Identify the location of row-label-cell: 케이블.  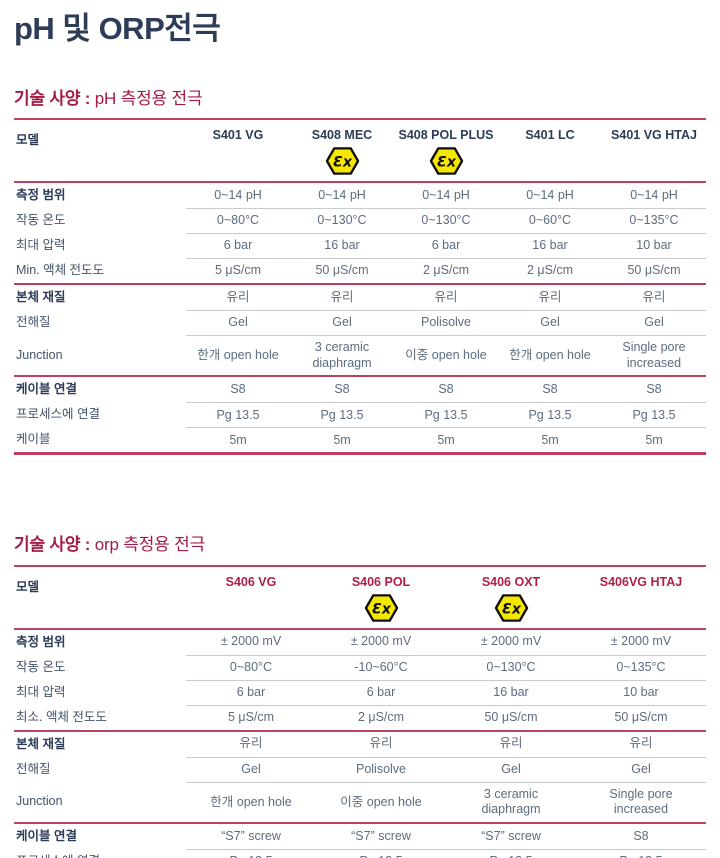
(100, 439).